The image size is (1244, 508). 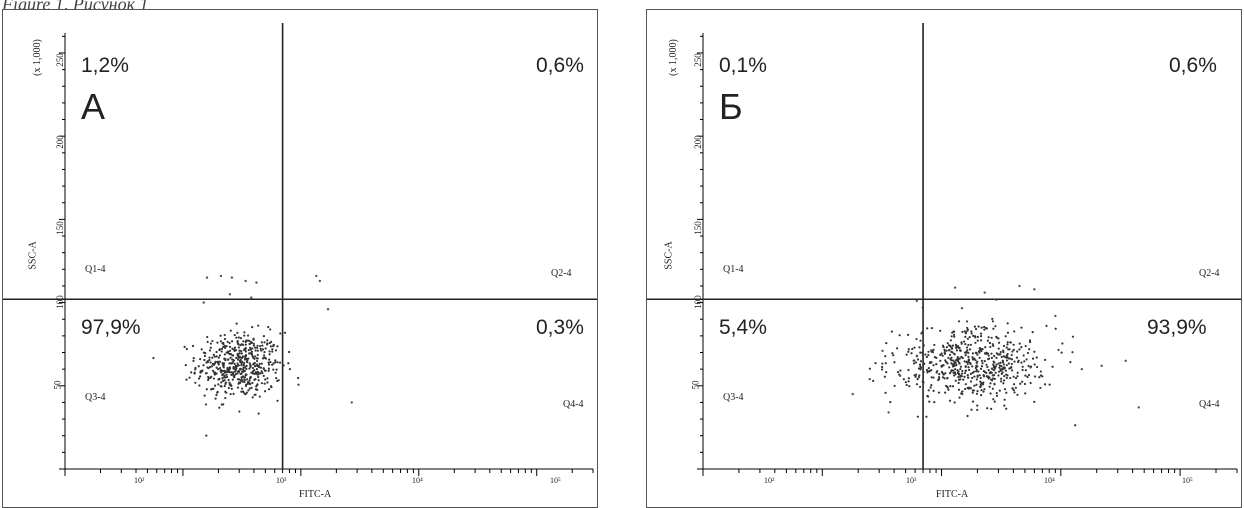 I want to click on x-tick-b-3: 10⁴, so click(x=1049, y=480).